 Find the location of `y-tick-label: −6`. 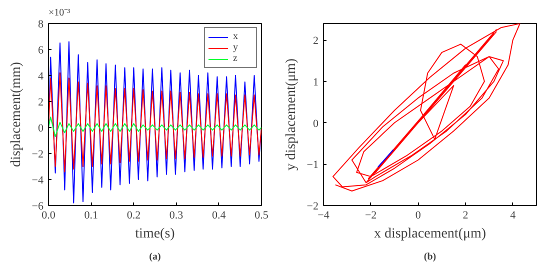

y-tick-label: −6 is located at coordinates (38, 206).